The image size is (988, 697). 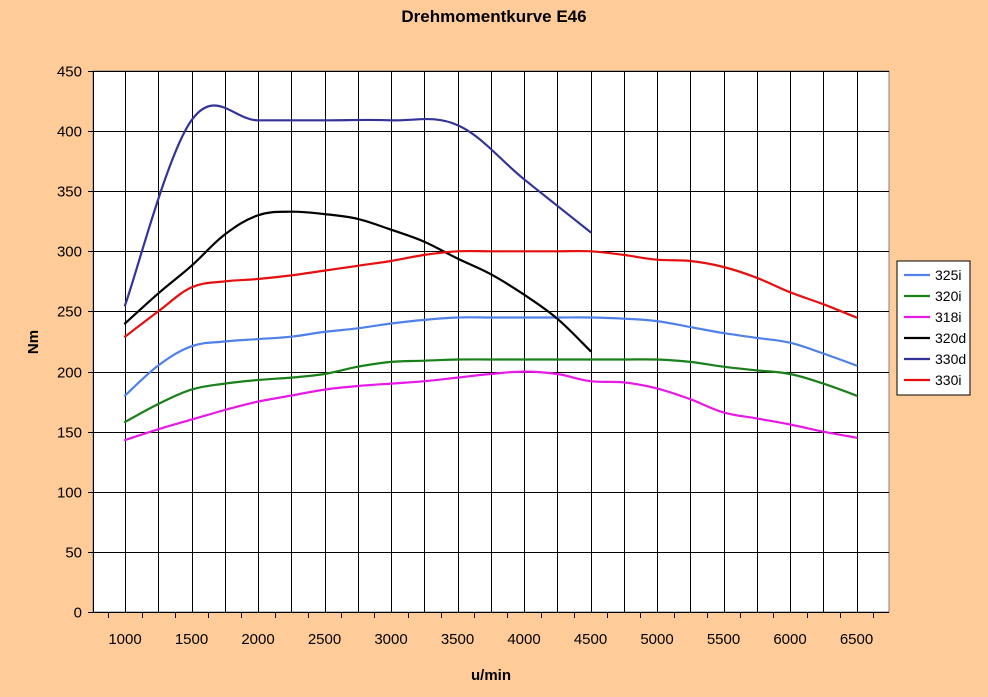 What do you see at coordinates (723, 639) in the screenshot?
I see `x-tick-label: 5500` at bounding box center [723, 639].